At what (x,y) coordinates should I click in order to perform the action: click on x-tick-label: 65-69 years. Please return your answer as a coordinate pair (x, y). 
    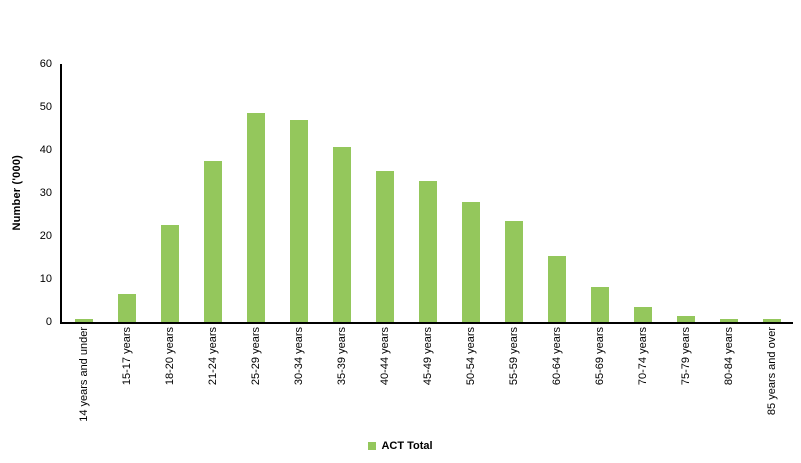
    Looking at the image, I should click on (599, 356).